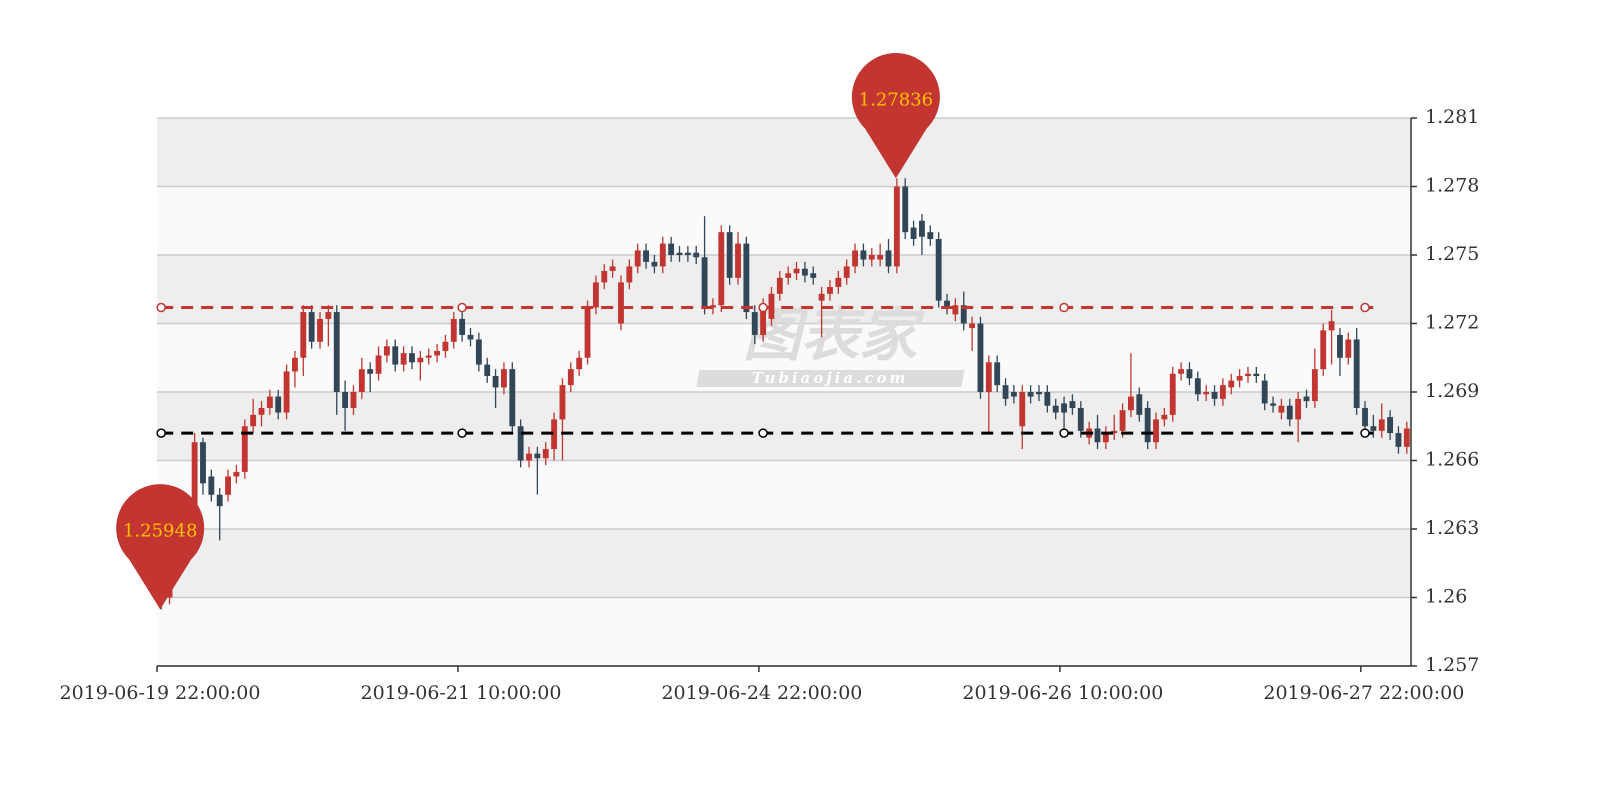 The width and height of the screenshot is (1600, 804). What do you see at coordinates (1452, 528) in the screenshot?
I see `y-tick-label: 1.263` at bounding box center [1452, 528].